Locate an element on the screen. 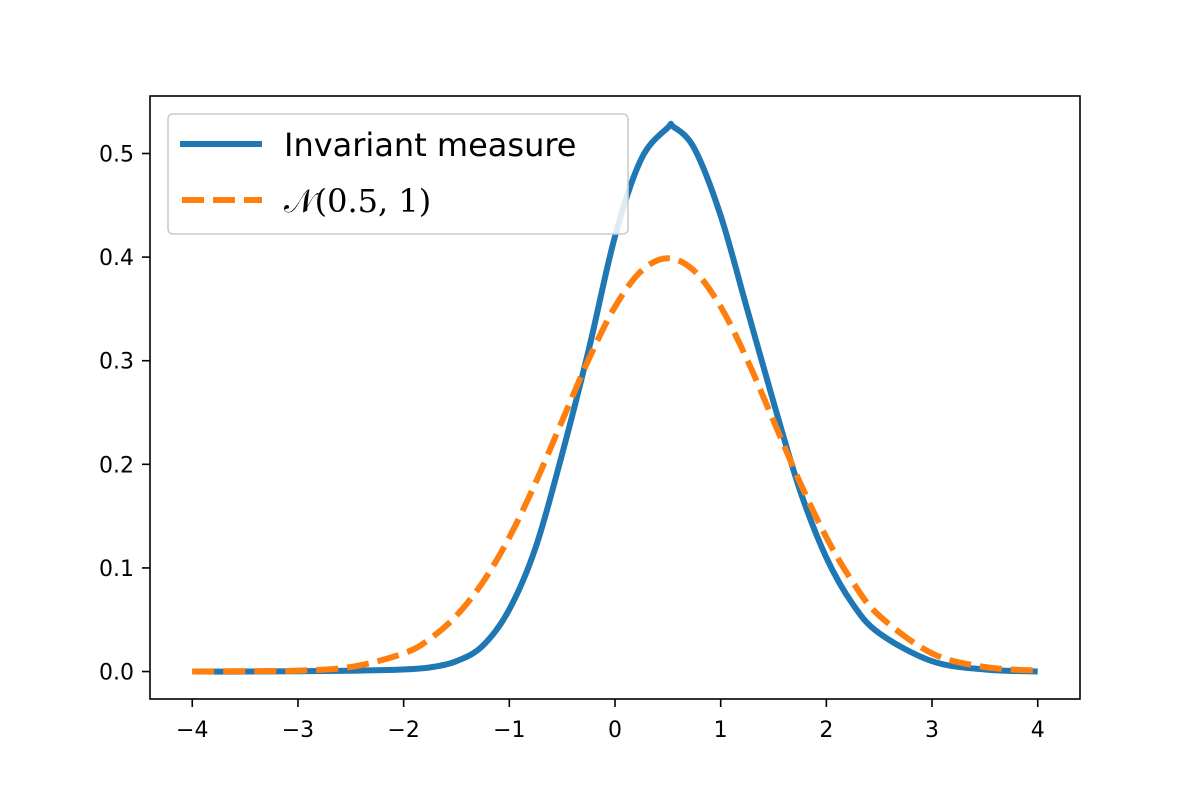 The image size is (1200, 800). y-tick-label: 0.5 is located at coordinates (116, 155).